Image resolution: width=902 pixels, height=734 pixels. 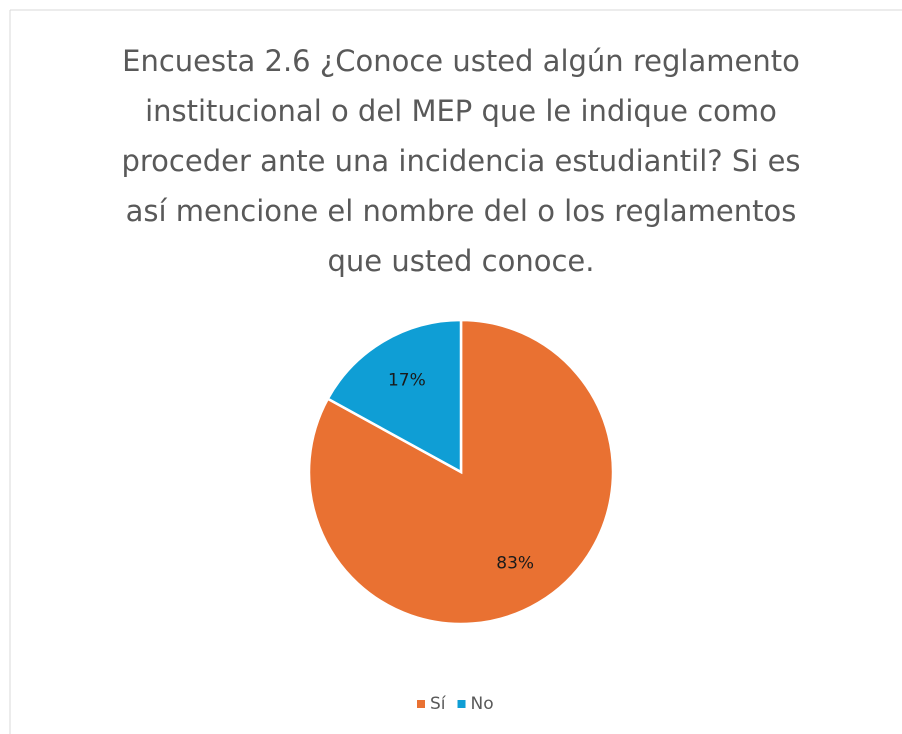 I want to click on pie-slice, so click(x=394, y=396).